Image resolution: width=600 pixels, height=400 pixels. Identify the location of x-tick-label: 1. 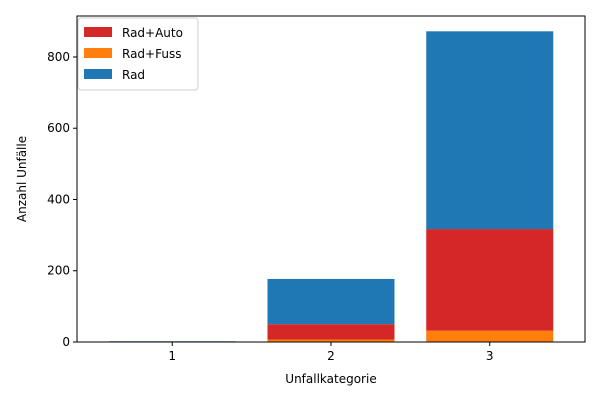
(172, 356).